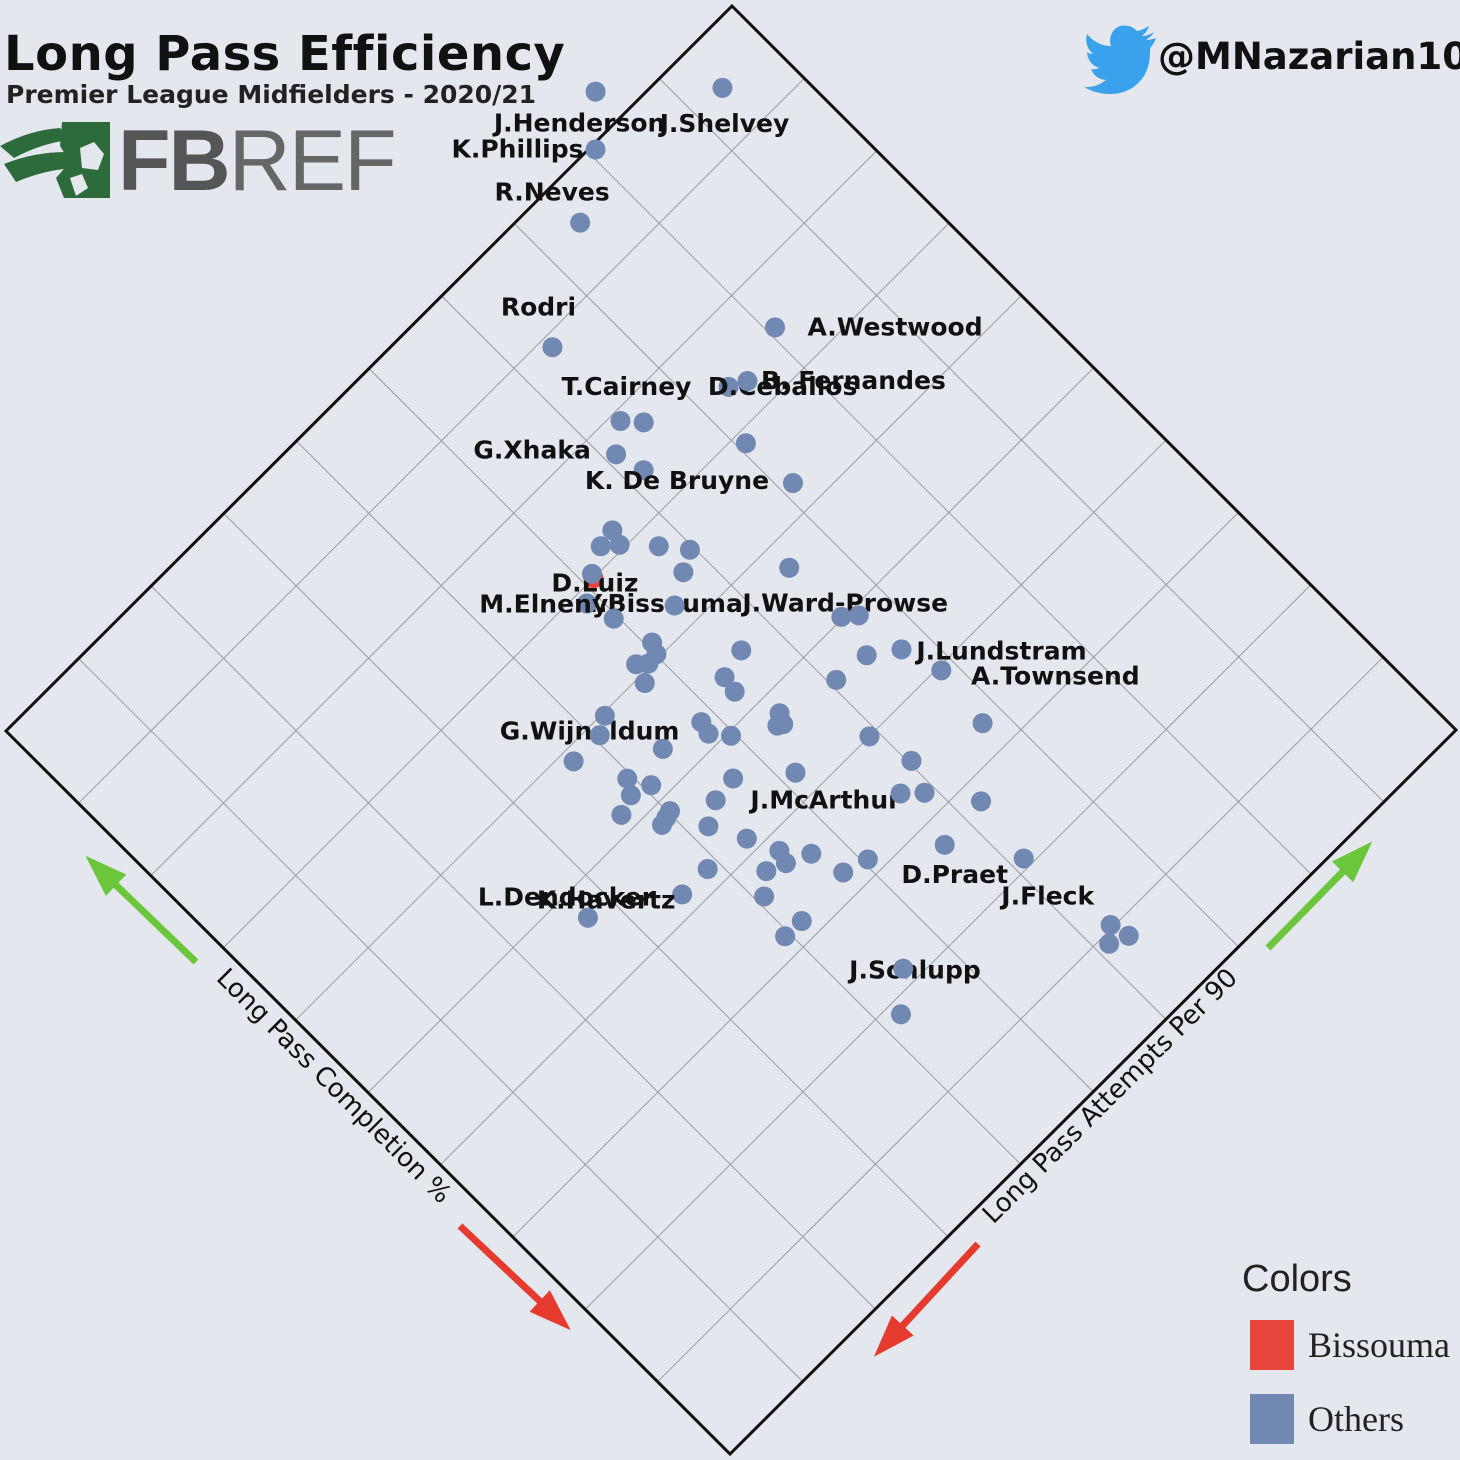 Image resolution: width=1460 pixels, height=1460 pixels. What do you see at coordinates (550, 1310) in the screenshot?
I see `arrow-completion-down-head` at bounding box center [550, 1310].